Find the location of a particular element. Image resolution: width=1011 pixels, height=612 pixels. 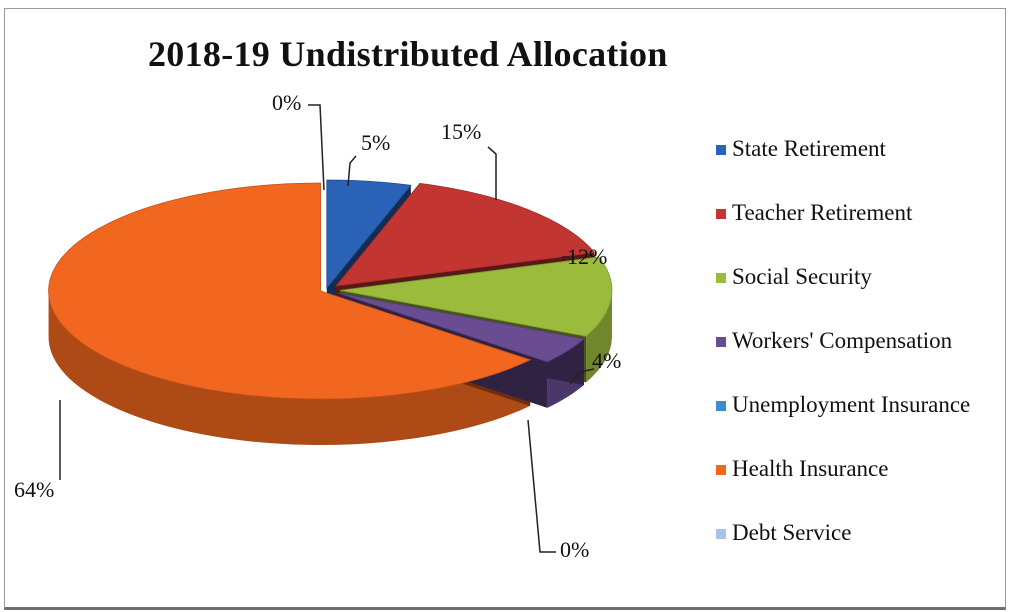

data-label-health-insurance: 64% is located at coordinates (34, 489).